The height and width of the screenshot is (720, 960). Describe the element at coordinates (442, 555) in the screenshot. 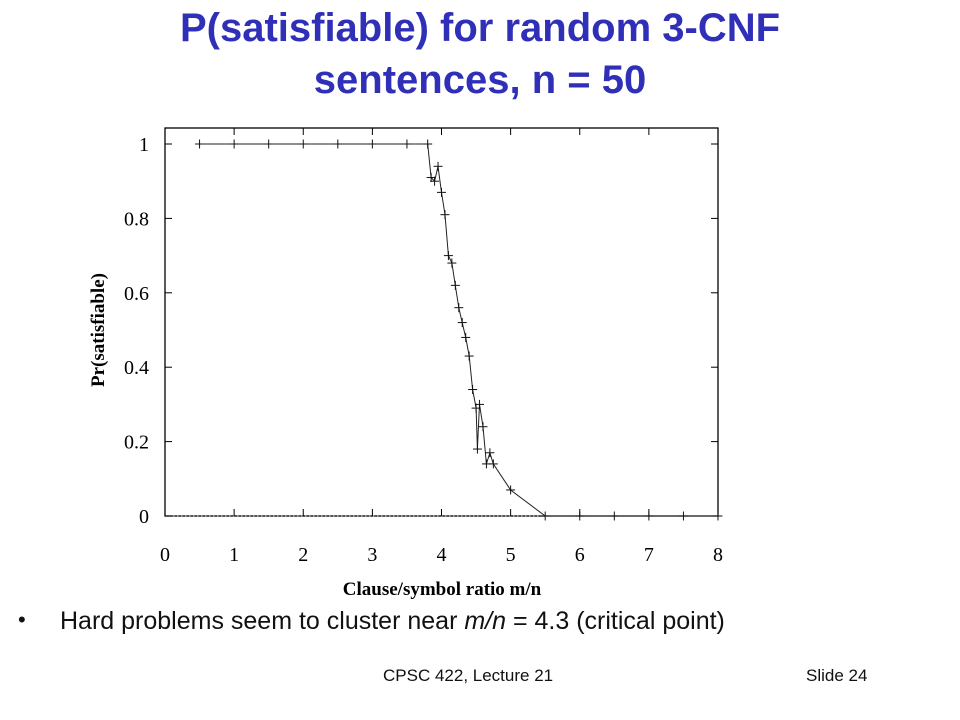

I see `x-tick-label: 4` at that location.